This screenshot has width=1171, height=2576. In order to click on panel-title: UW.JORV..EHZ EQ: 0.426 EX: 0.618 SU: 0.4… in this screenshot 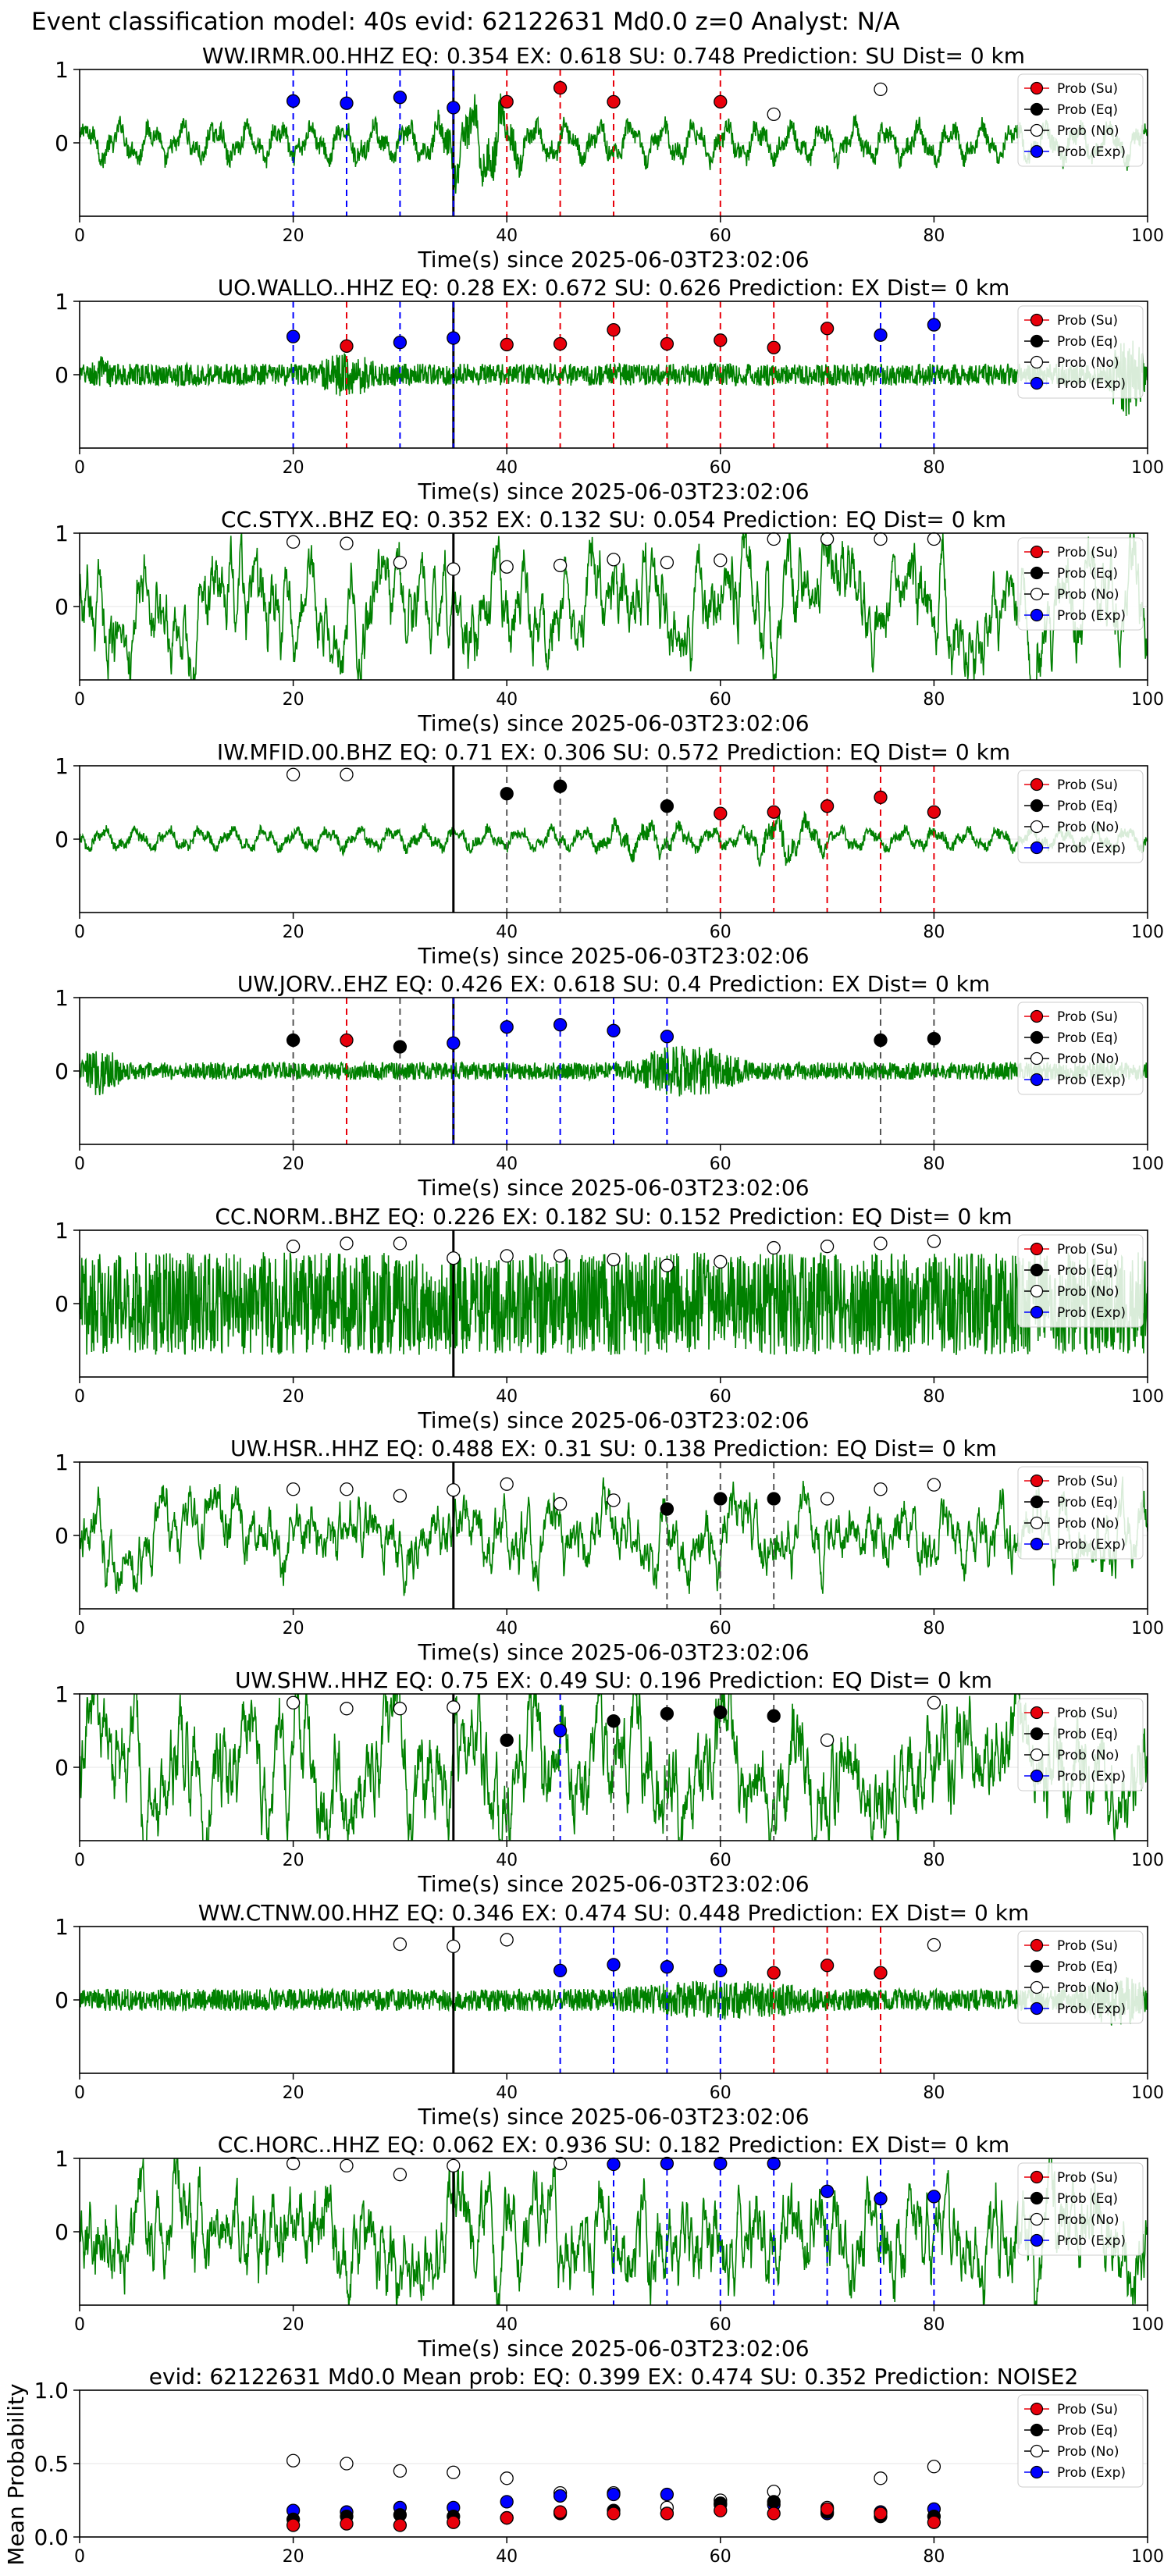, I will do `click(613, 984)`.